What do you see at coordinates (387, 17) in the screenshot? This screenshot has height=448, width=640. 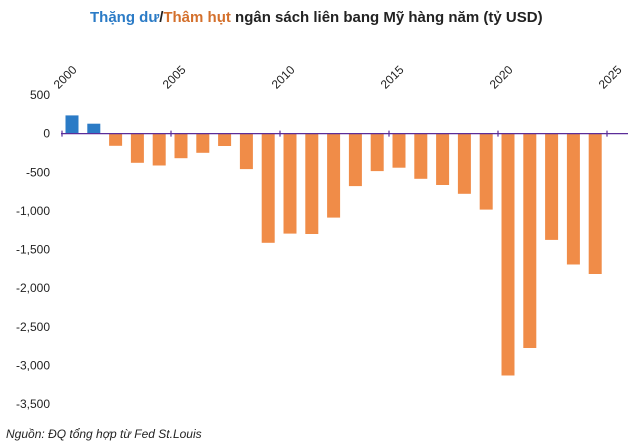 I see `title-rest: ngân sách liên bang Mỹ hàng năm (tỷ USD)` at bounding box center [387, 17].